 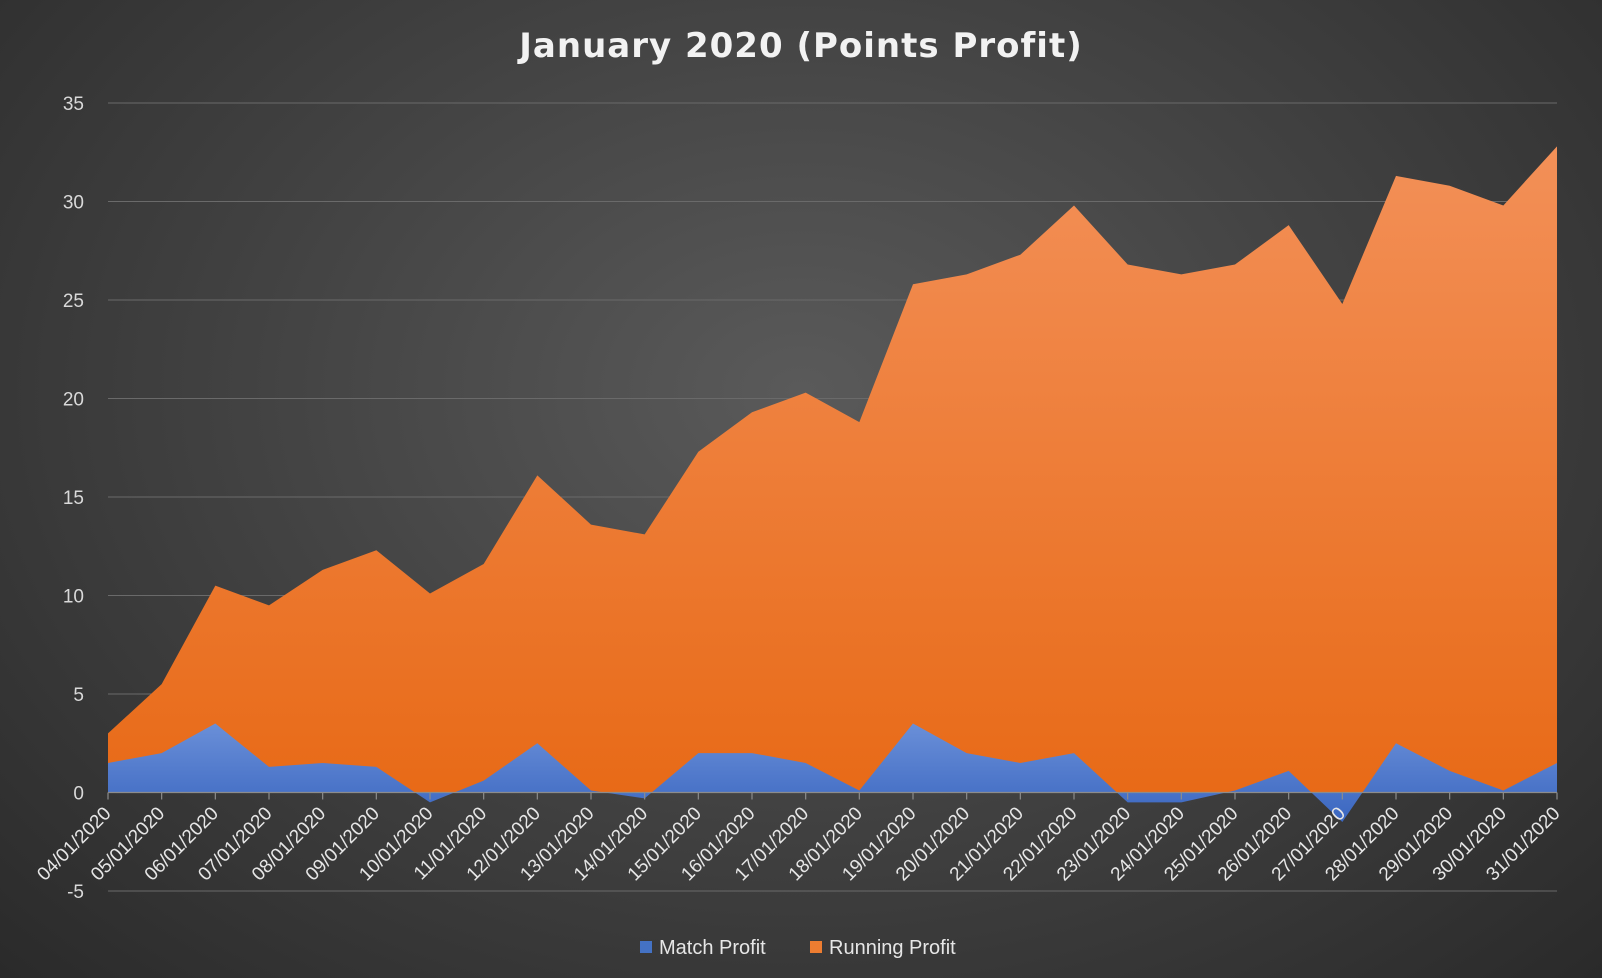 I want to click on y-tick-label-5: 5, so click(x=78, y=695).